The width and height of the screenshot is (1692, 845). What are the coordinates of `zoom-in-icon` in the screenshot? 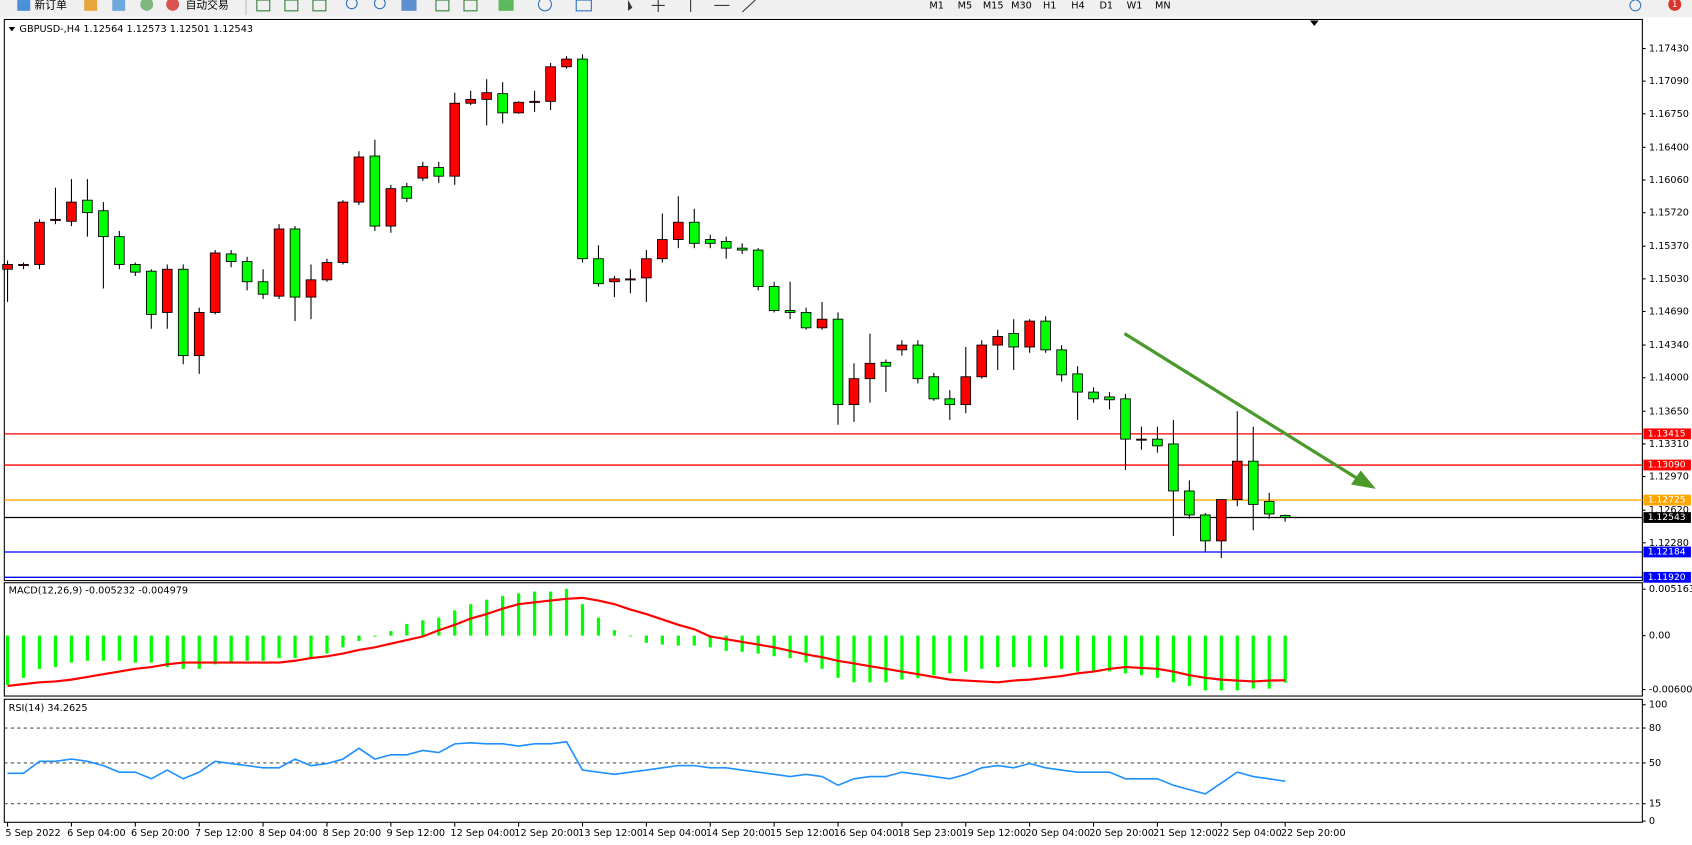 It's located at (351, 5).